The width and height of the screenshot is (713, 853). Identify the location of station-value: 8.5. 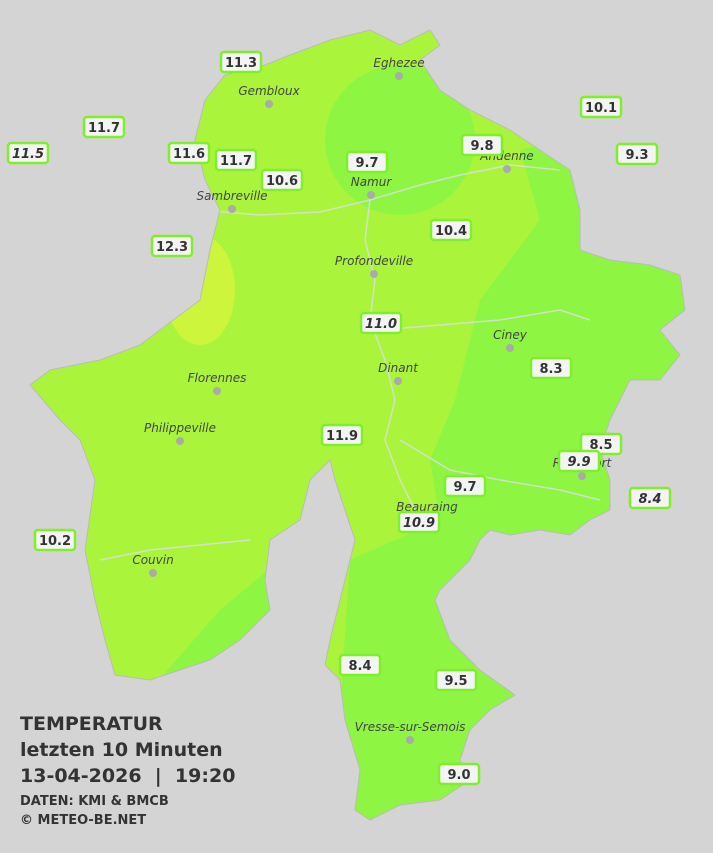
(600, 445).